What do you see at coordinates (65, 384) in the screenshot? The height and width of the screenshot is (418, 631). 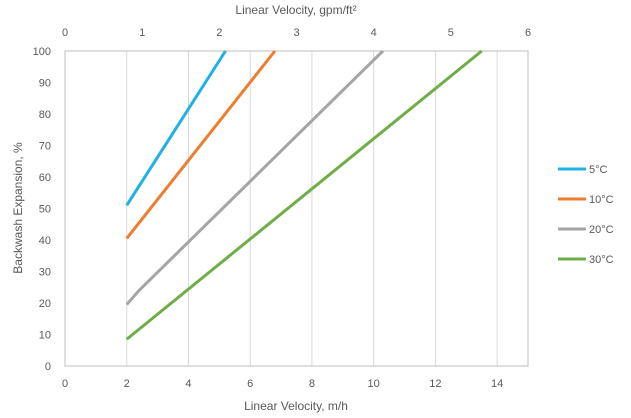 I see `x-tick-label: 0` at bounding box center [65, 384].